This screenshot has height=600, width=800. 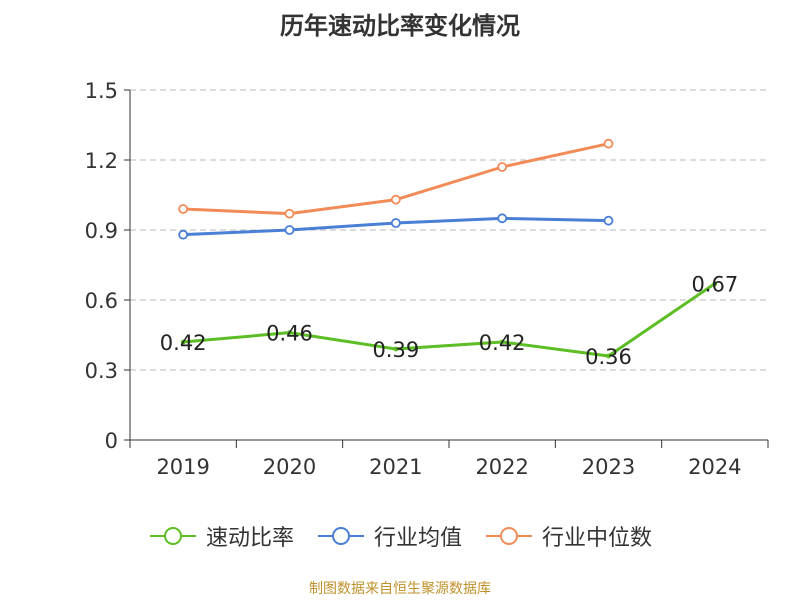 What do you see at coordinates (502, 218) in the screenshot?
I see `point-1-2022` at bounding box center [502, 218].